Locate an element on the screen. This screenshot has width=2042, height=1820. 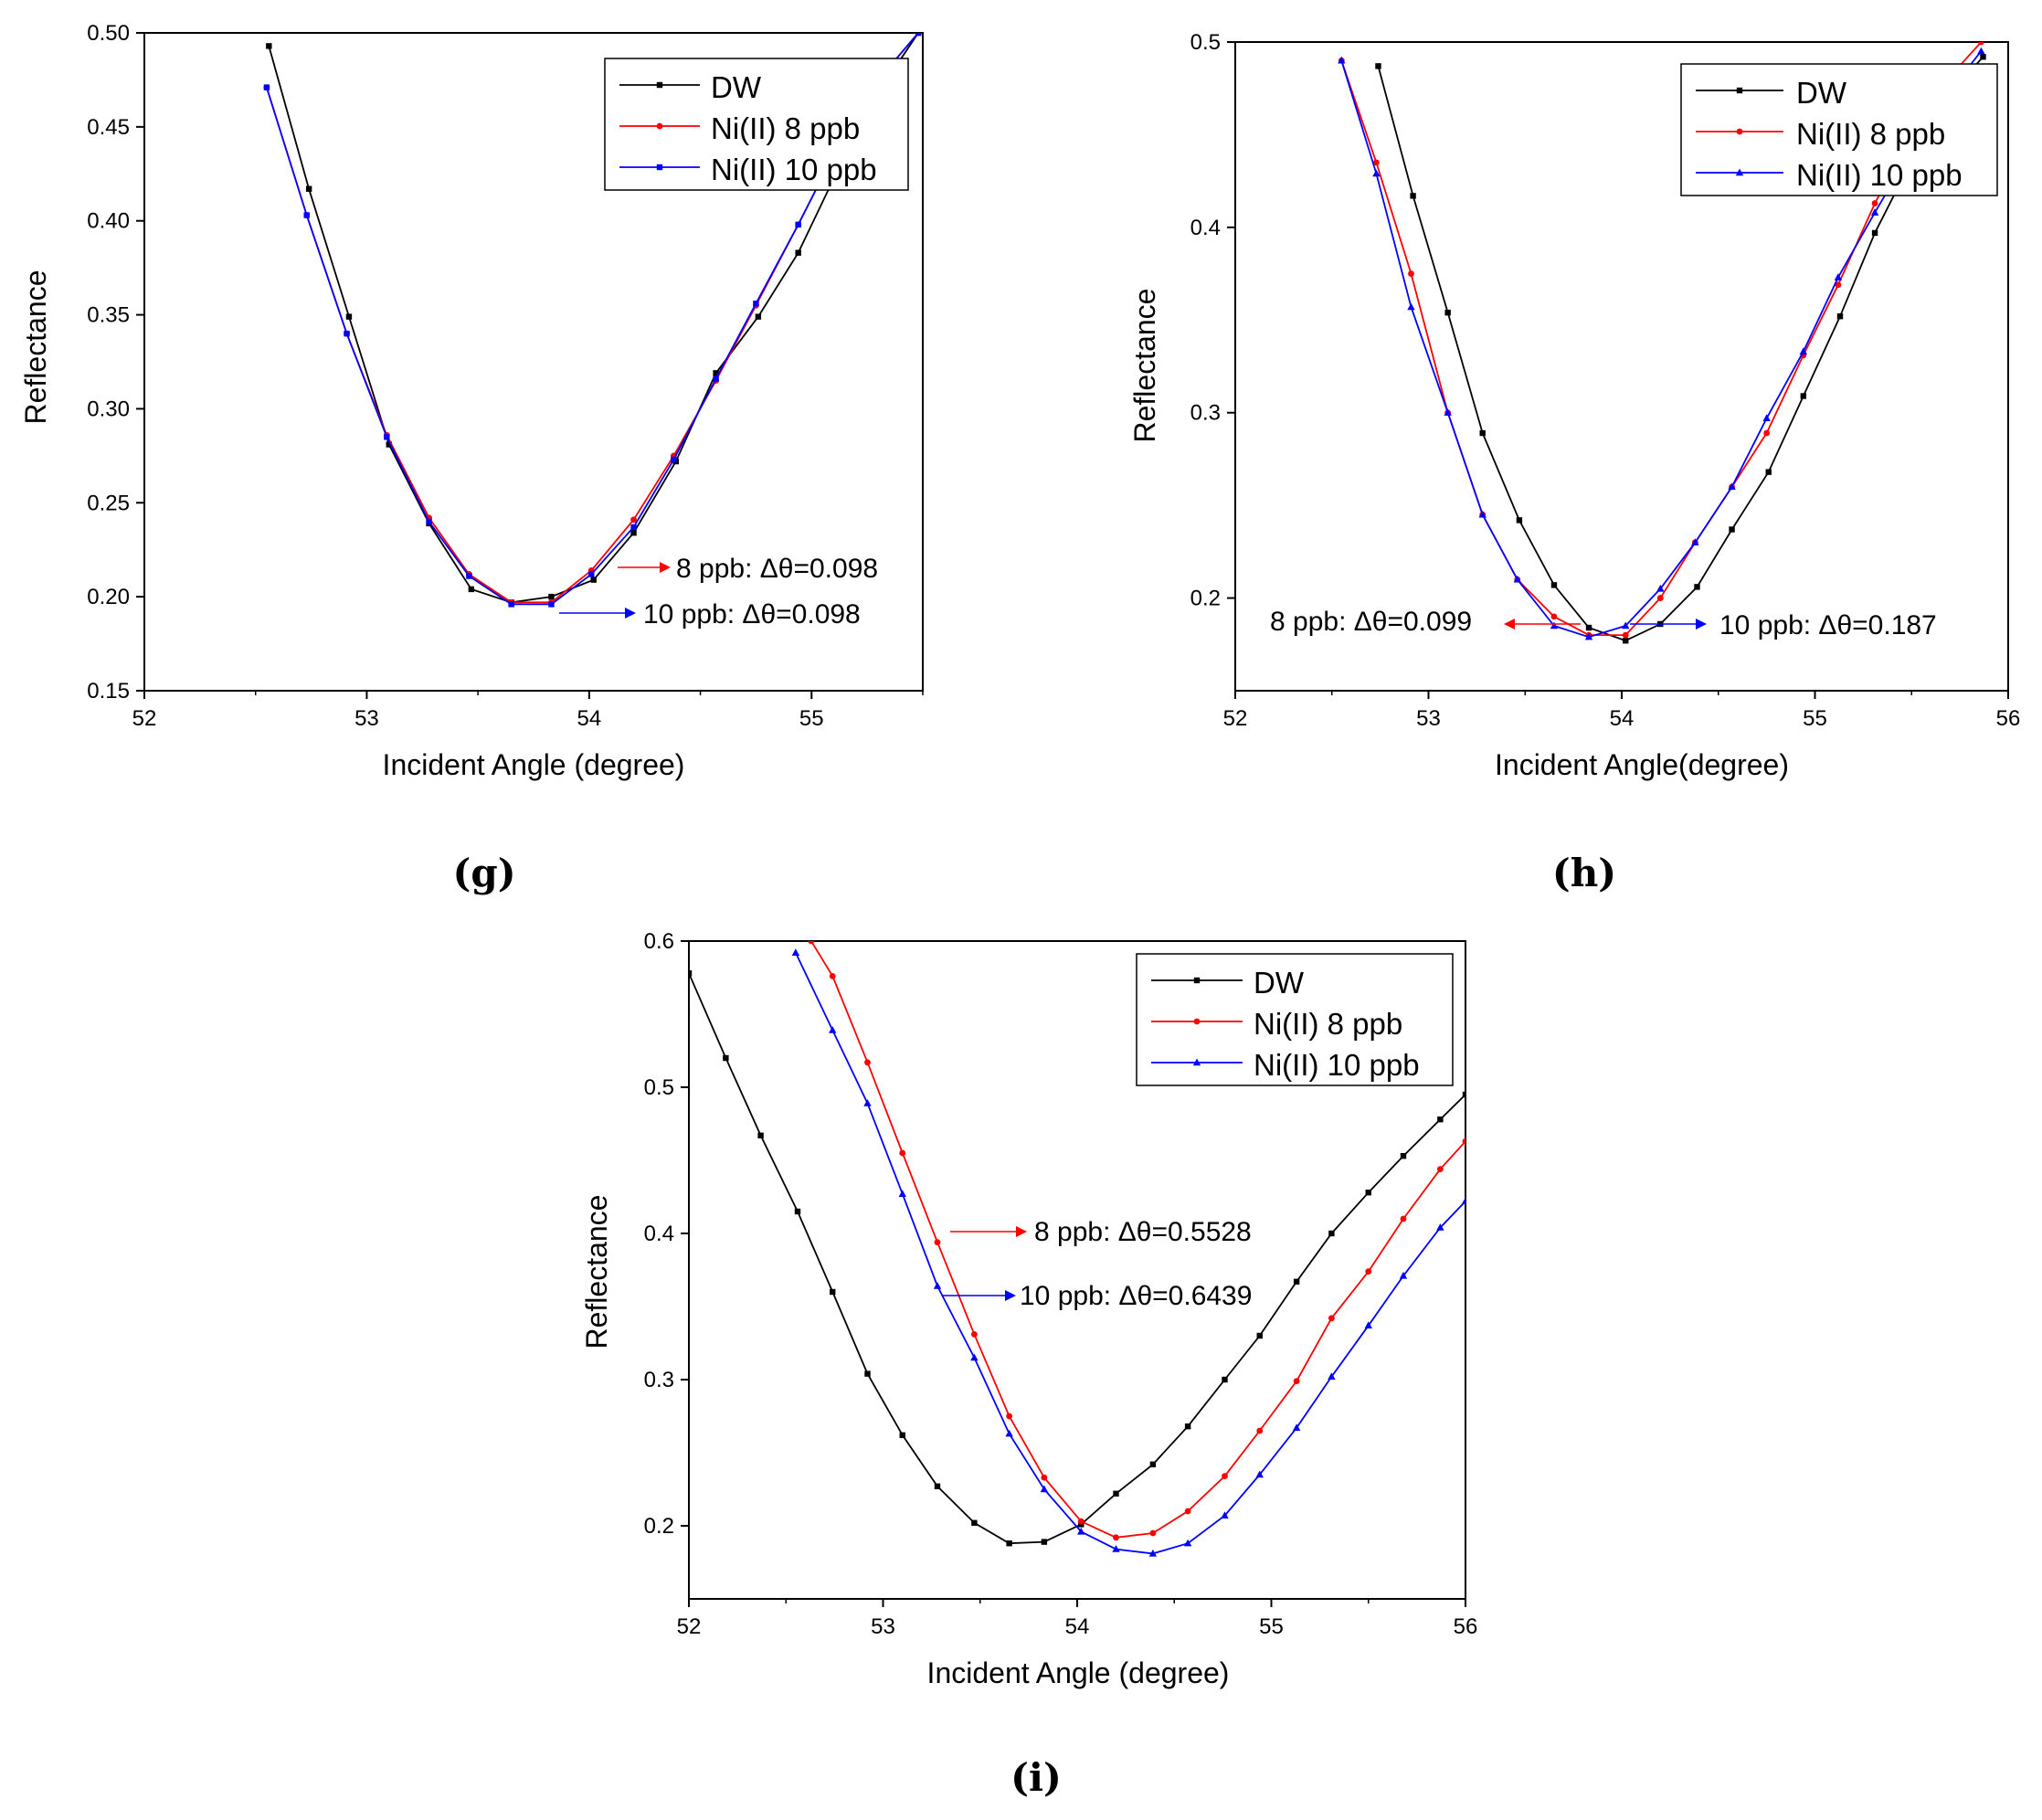
annotation-10ppb: 10 ppb: Δθ=0.6439 is located at coordinates (1097, 1296).